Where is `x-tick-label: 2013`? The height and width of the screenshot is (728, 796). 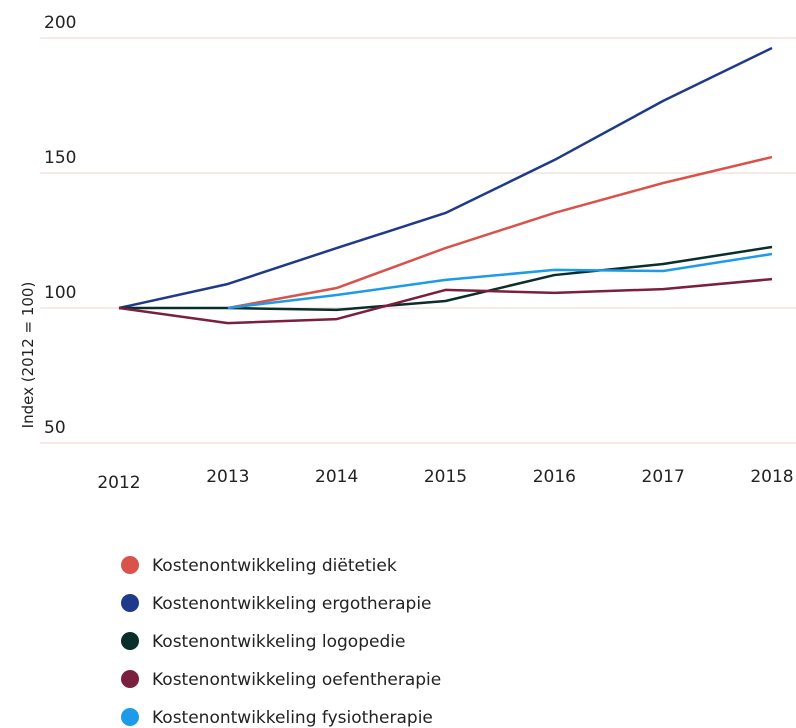 x-tick-label: 2013 is located at coordinates (227, 477).